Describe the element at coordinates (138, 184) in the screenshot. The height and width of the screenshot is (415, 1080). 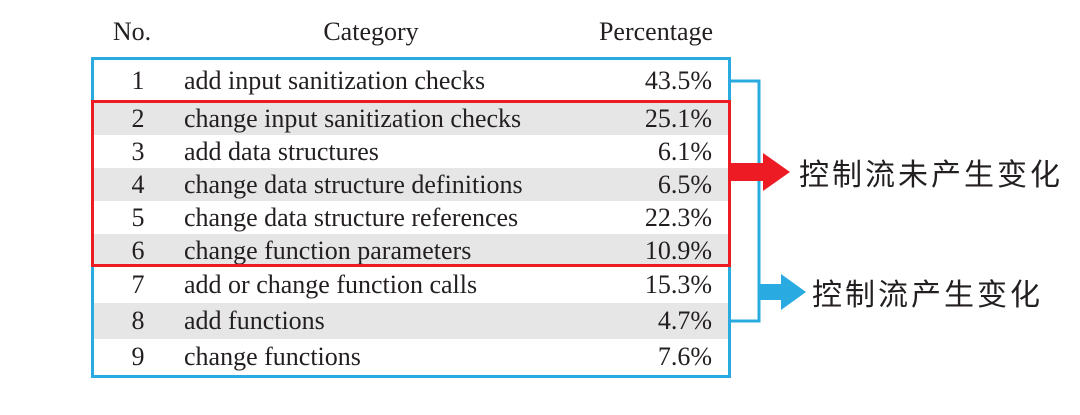
I see `row-number: 4` at that location.